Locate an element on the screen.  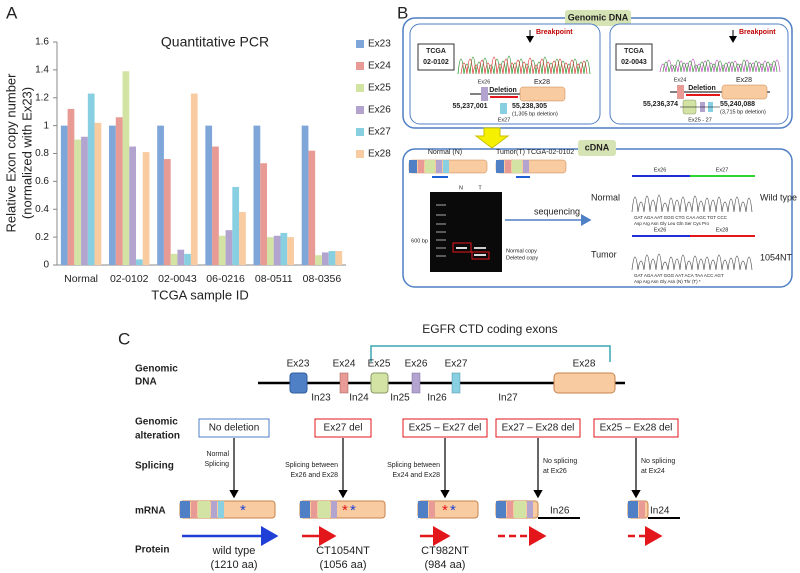
panel-label: A is located at coordinates (12, 12).